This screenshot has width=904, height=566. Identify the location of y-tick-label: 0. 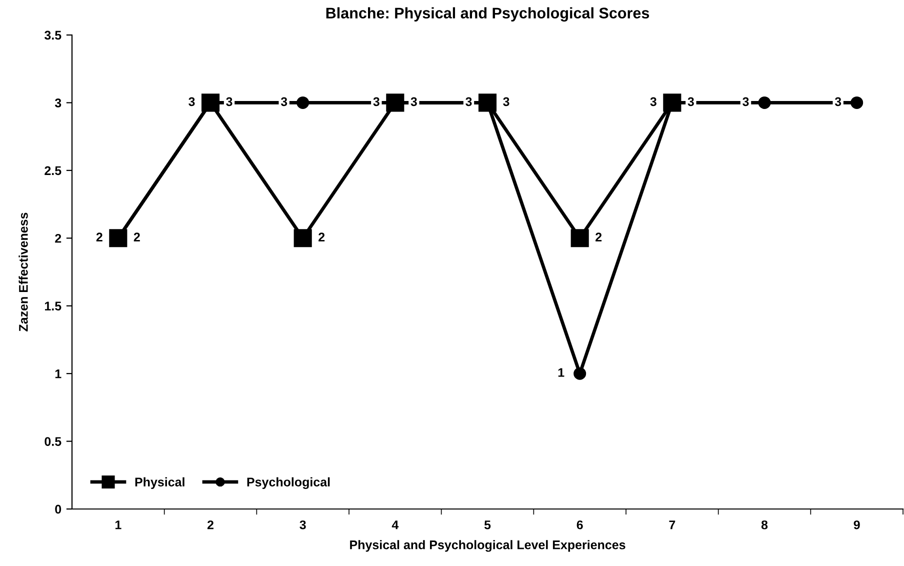
(58, 509).